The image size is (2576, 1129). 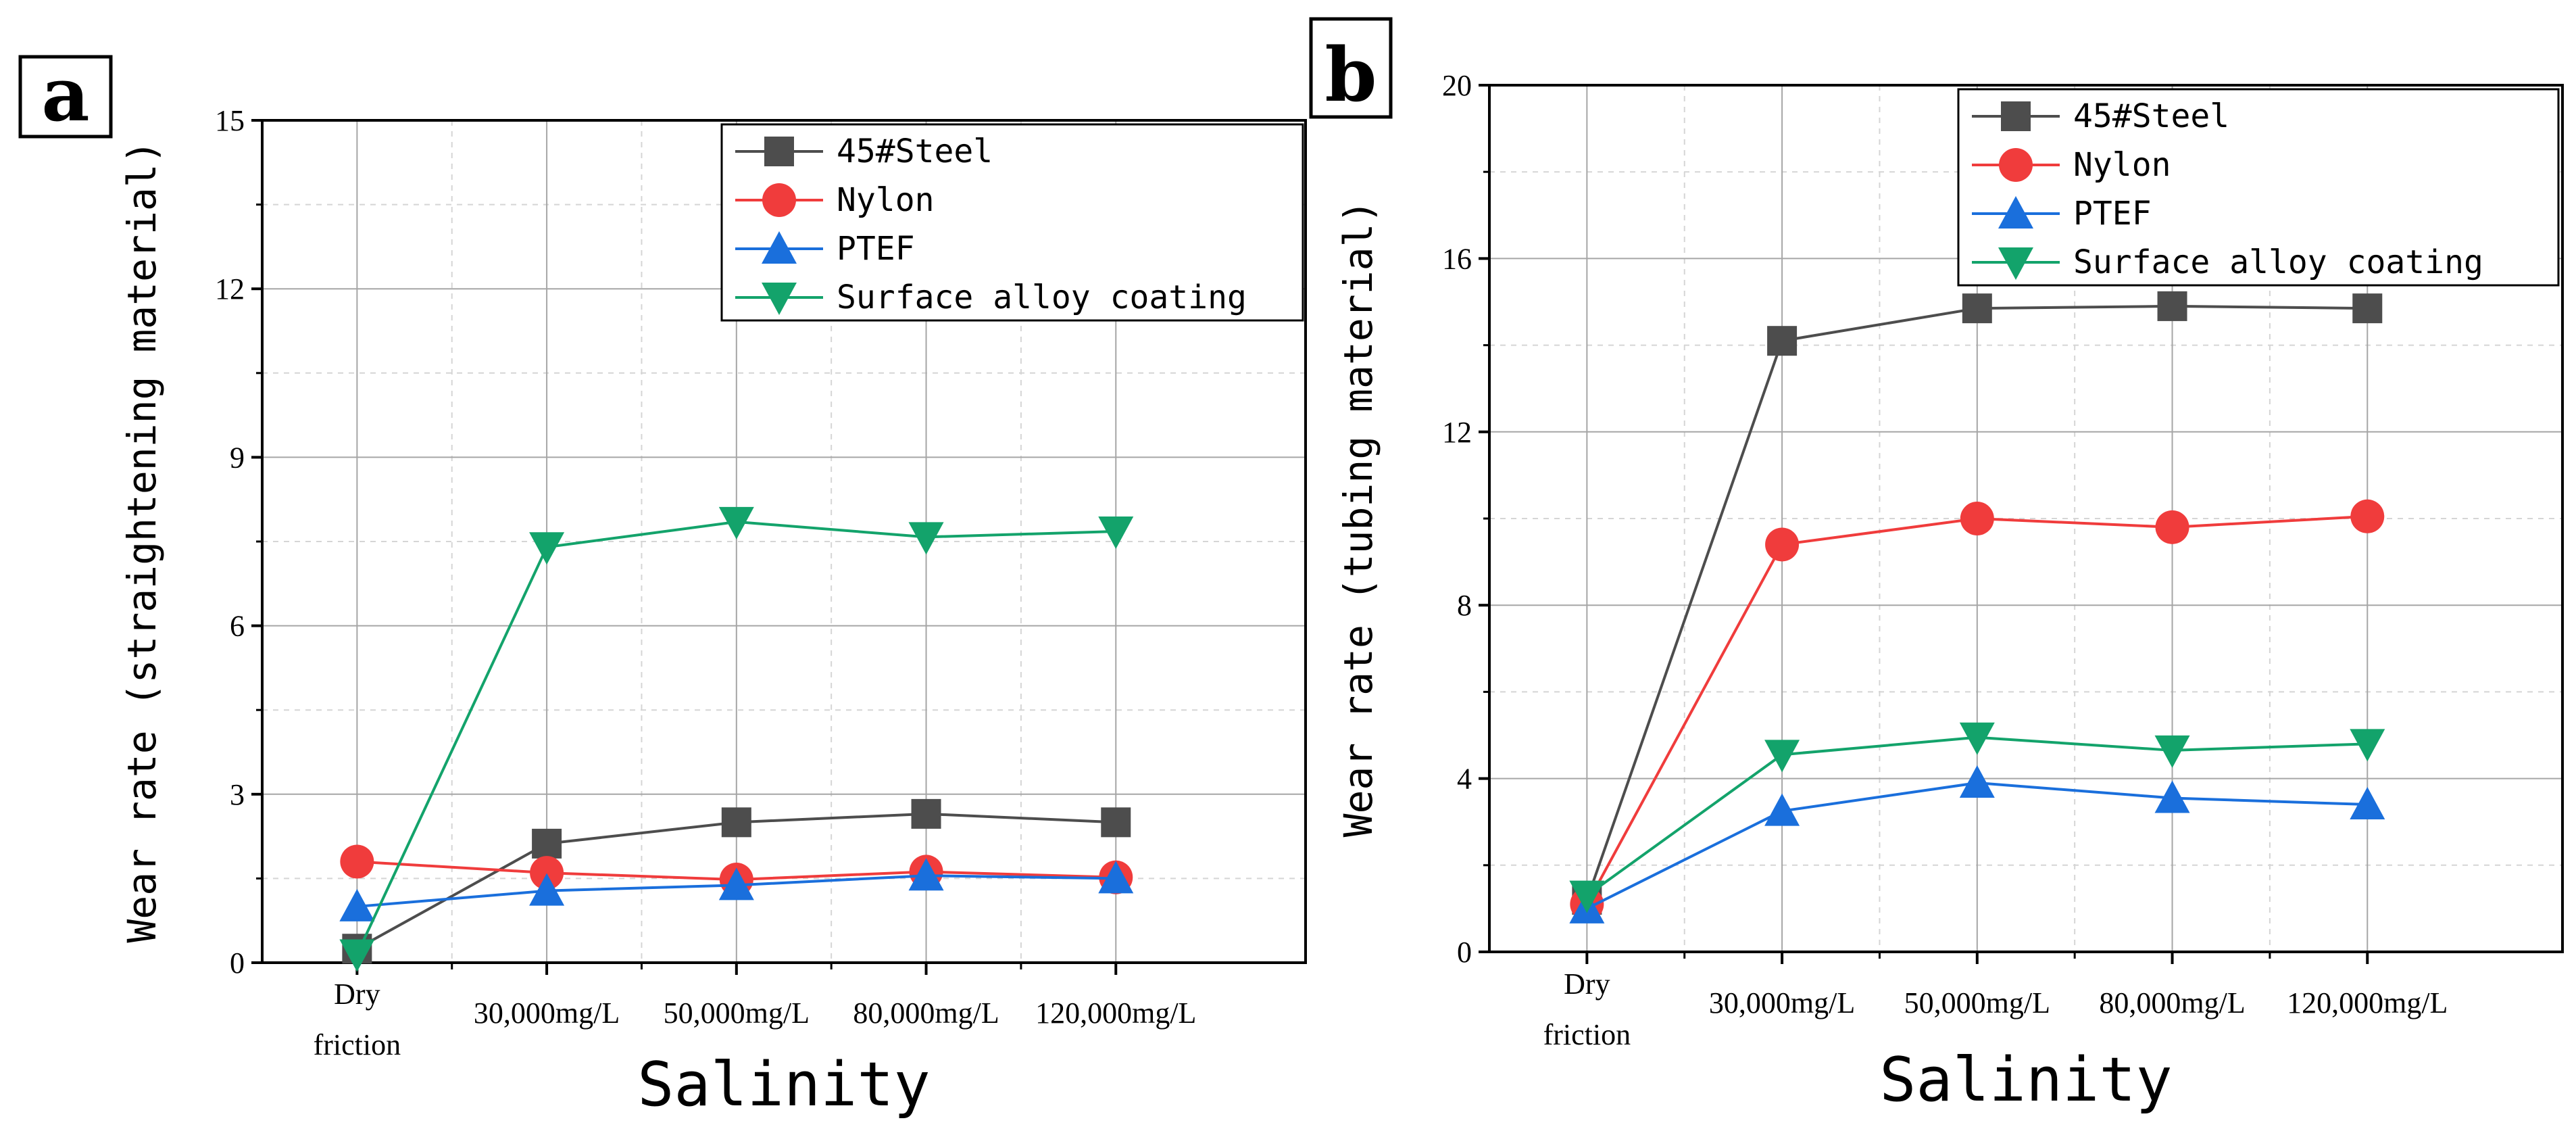 What do you see at coordinates (142, 541) in the screenshot?
I see `y-axis-title: Wear rate (straightening material)` at bounding box center [142, 541].